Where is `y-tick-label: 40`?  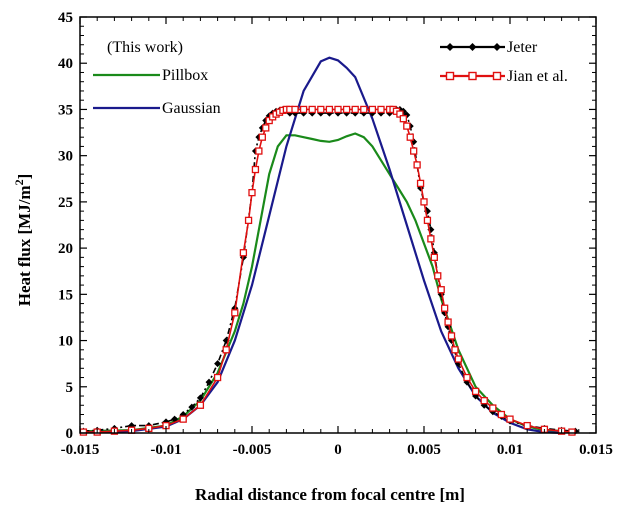
y-tick-label: 40 is located at coordinates (65, 64).